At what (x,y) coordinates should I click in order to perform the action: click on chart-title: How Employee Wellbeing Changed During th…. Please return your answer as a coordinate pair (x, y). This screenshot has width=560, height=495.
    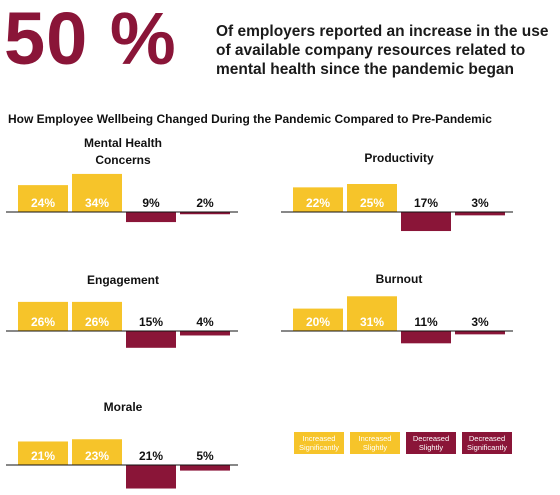
    Looking at the image, I should click on (250, 119).